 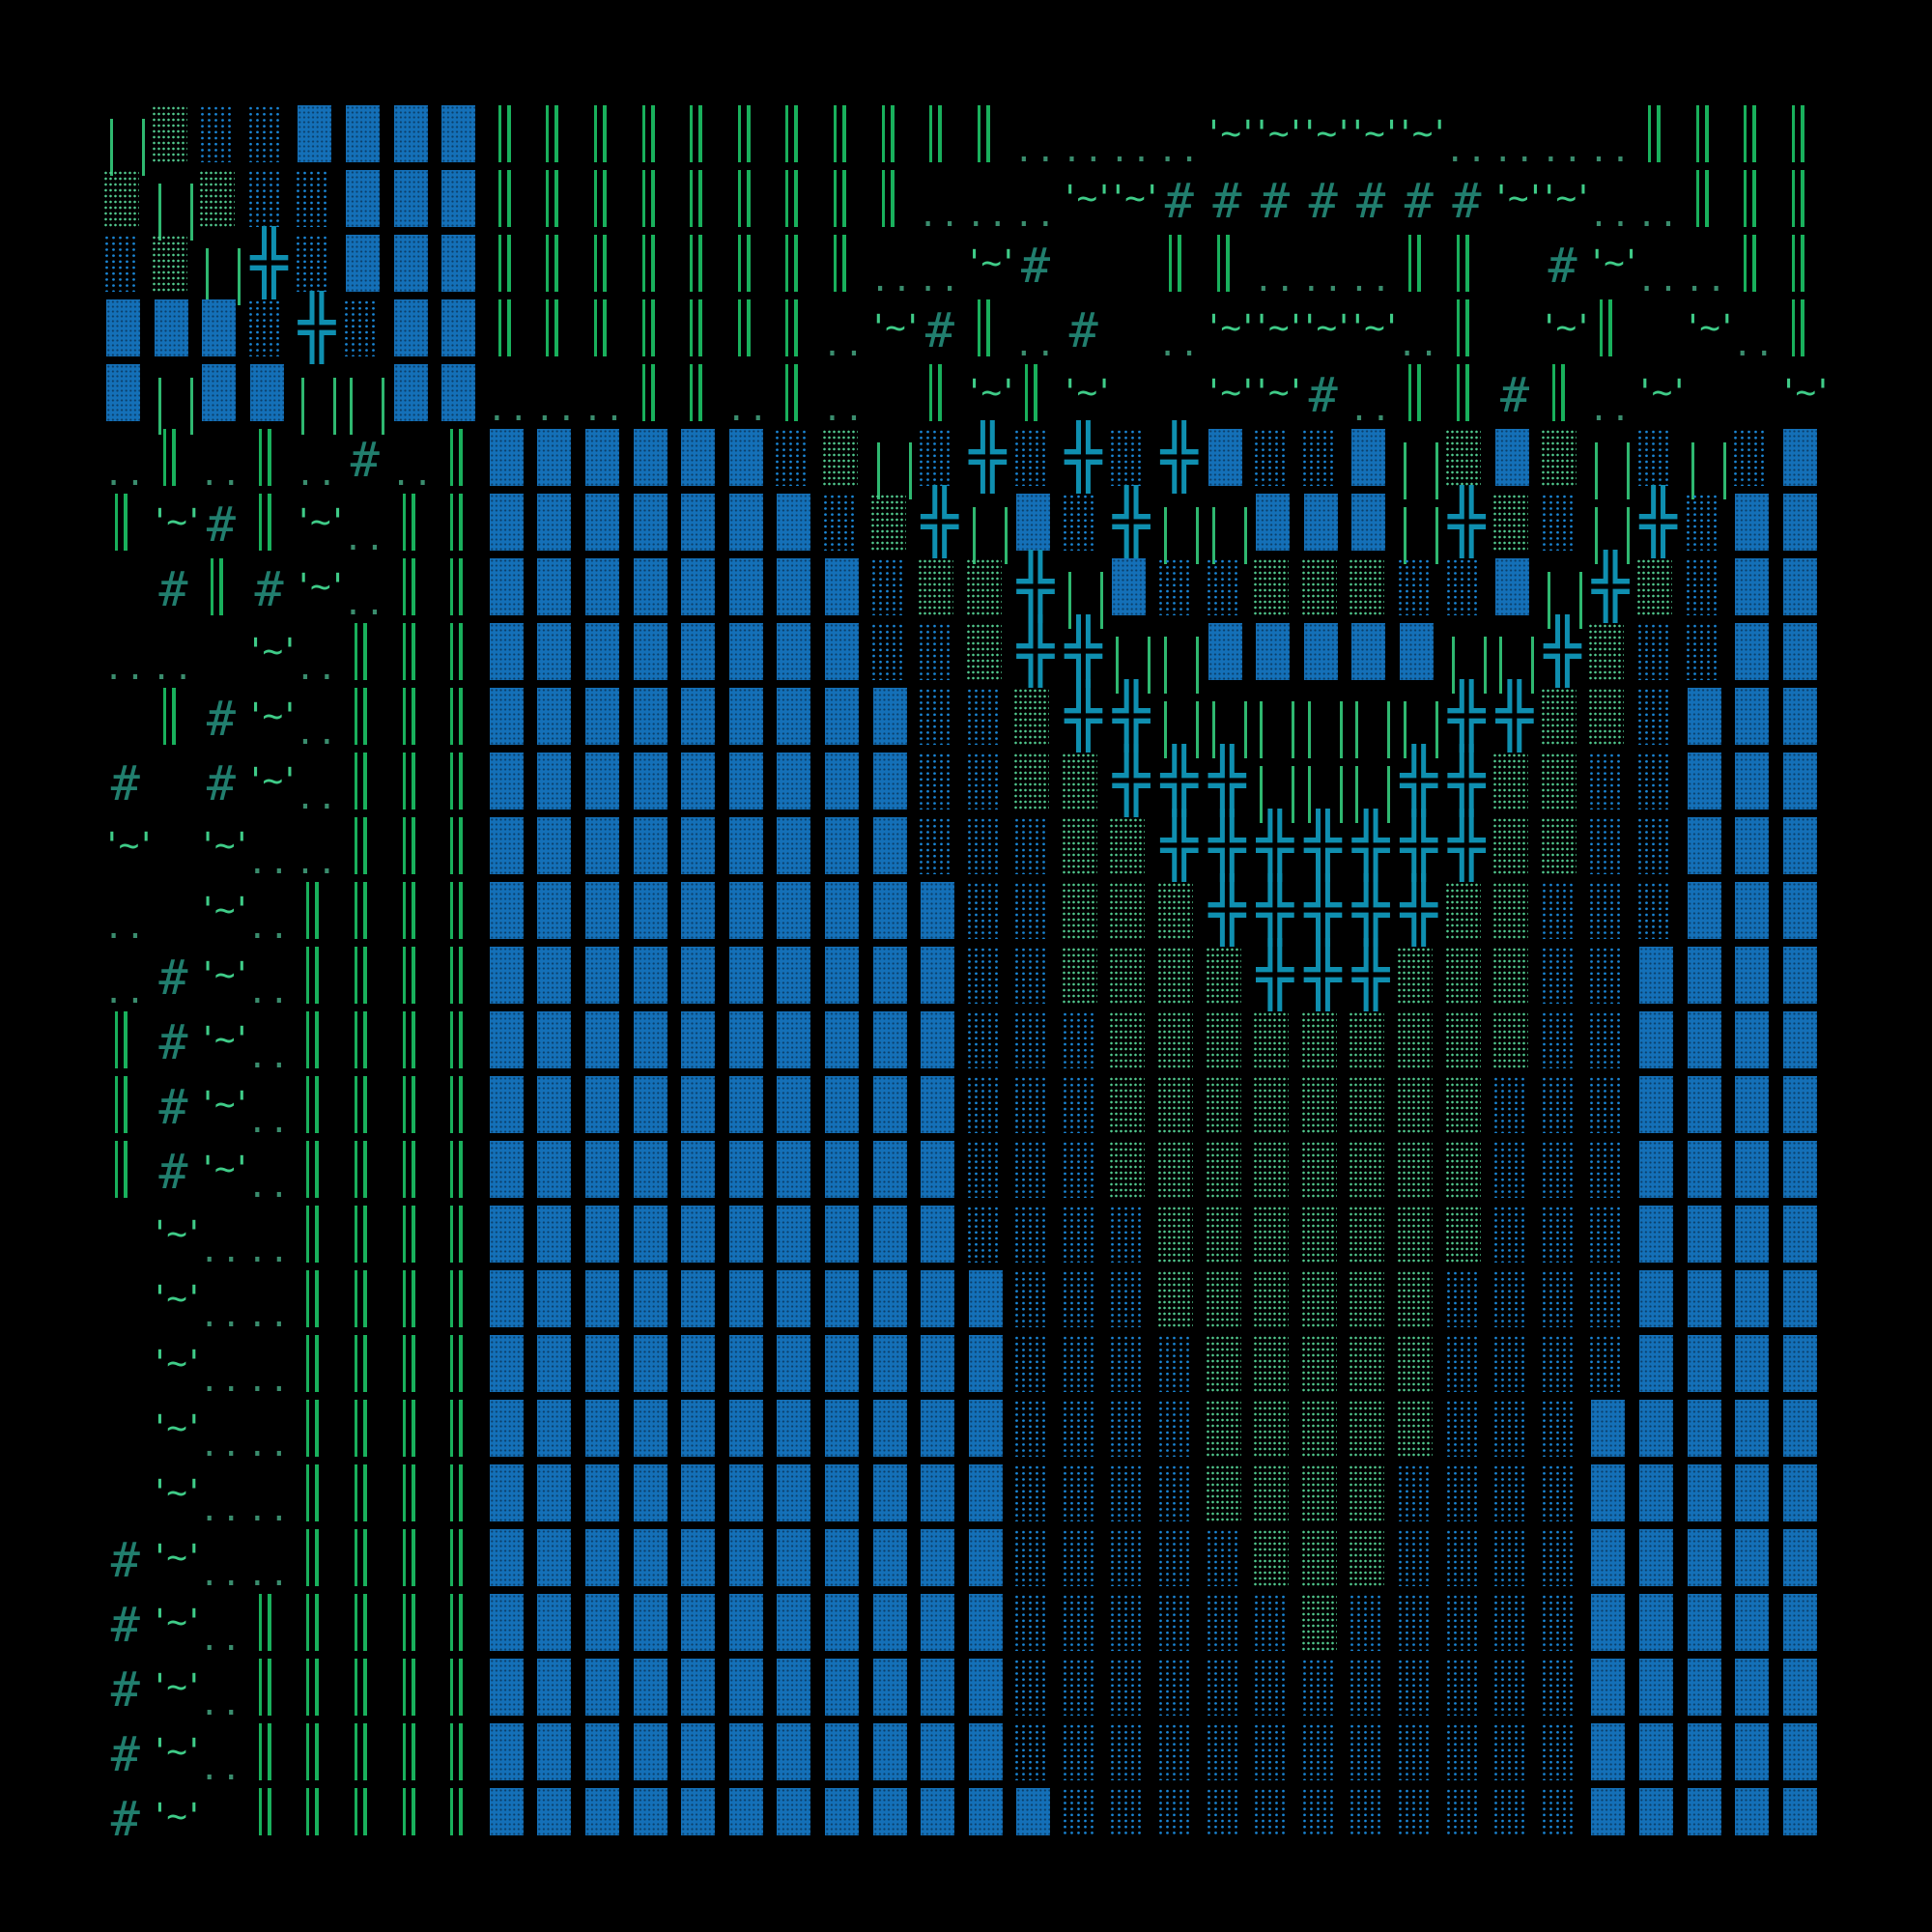 I want to click on art-row: ...... #.. ╬ ╬ ╬, so click(x=968, y=463).